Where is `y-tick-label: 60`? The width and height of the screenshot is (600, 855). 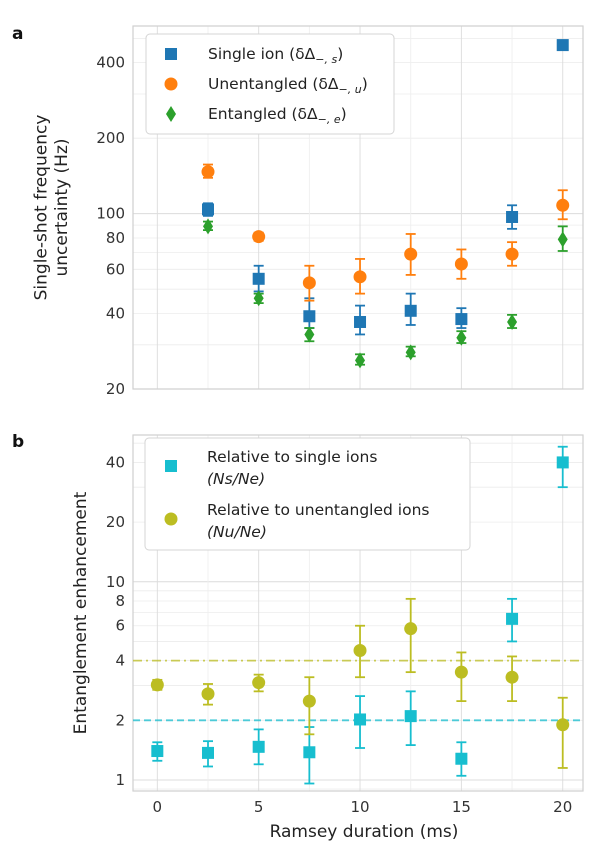
y-tick-label: 60 is located at coordinates (115, 269).